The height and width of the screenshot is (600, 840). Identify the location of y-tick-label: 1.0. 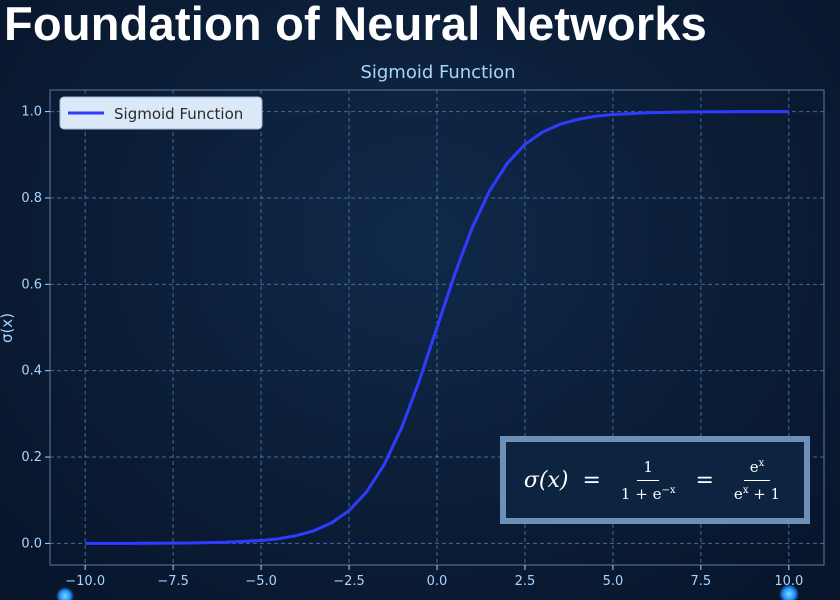
(31, 112).